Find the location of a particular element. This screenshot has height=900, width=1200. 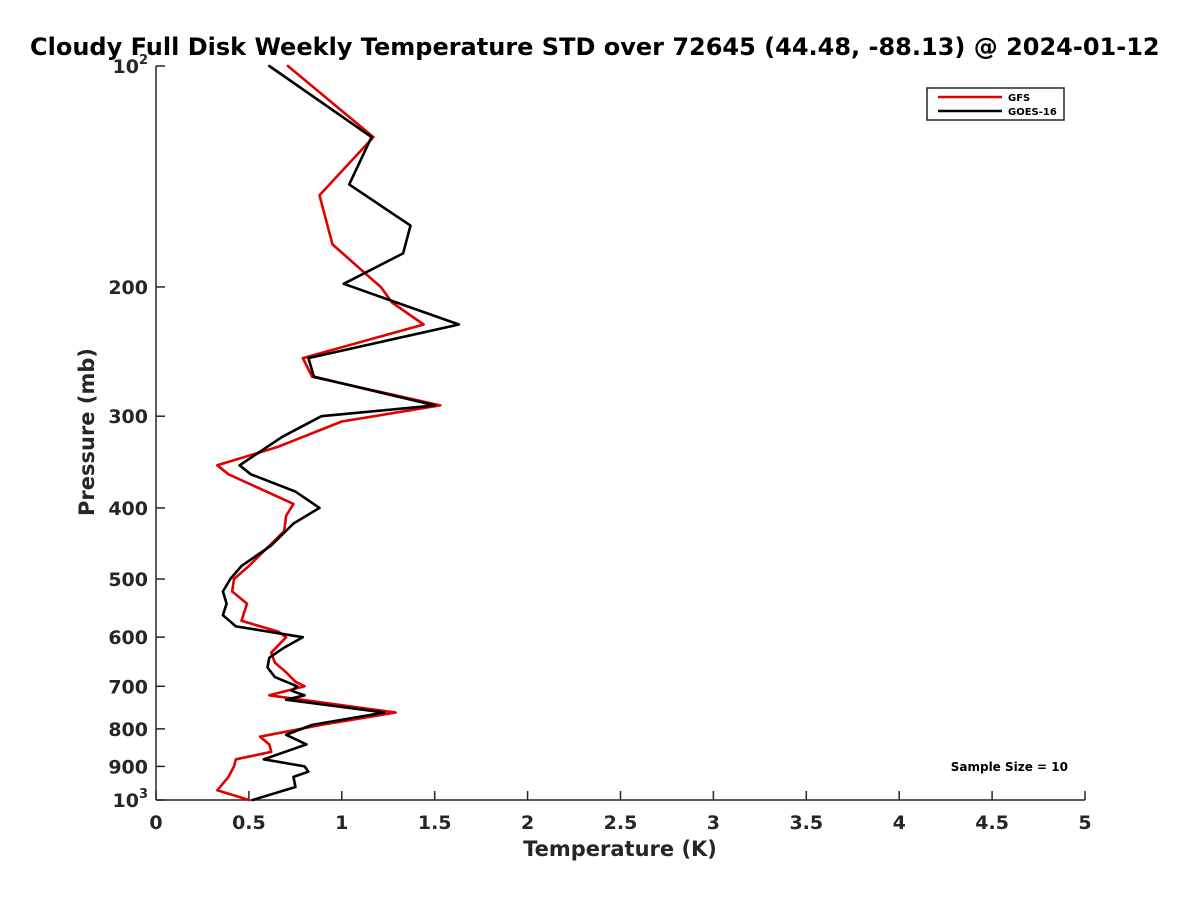

x-tick-label: 1 is located at coordinates (341, 823).